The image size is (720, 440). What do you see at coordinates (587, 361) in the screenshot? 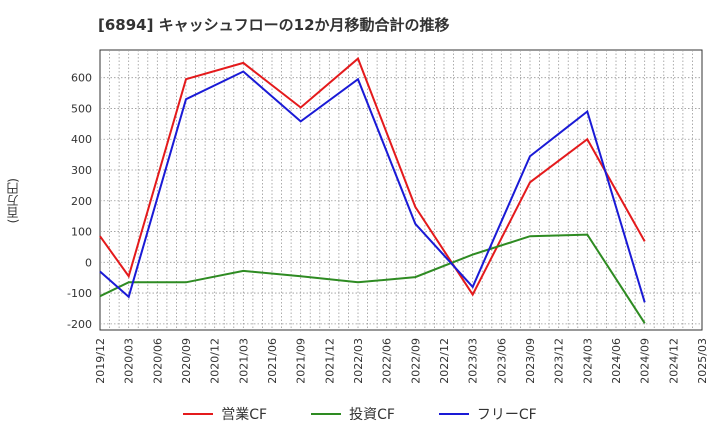
I see `x-tick-label: 2024/03` at bounding box center [587, 361].